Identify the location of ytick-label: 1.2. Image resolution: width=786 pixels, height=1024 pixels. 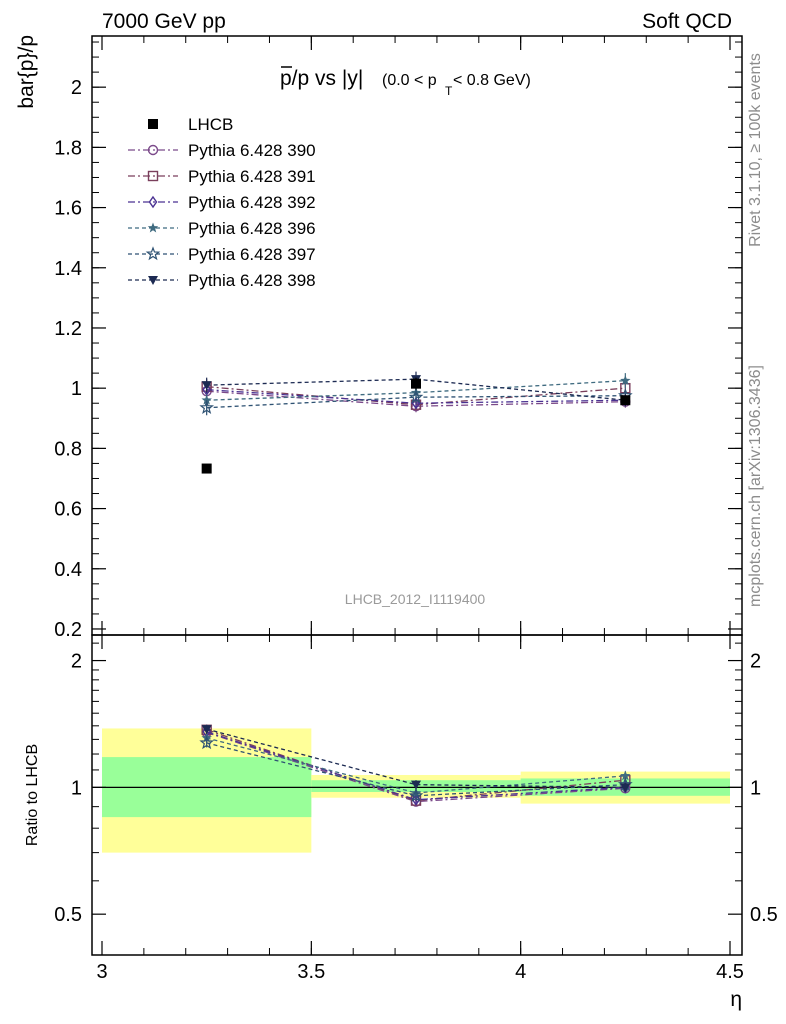
(68, 329).